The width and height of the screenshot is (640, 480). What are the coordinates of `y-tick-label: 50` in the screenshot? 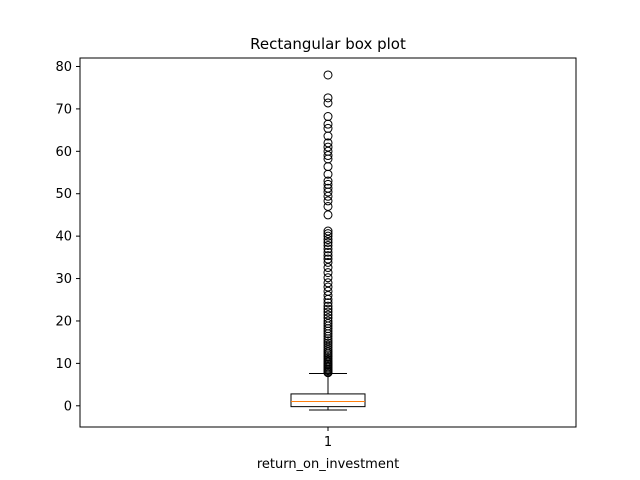 It's located at (63, 194).